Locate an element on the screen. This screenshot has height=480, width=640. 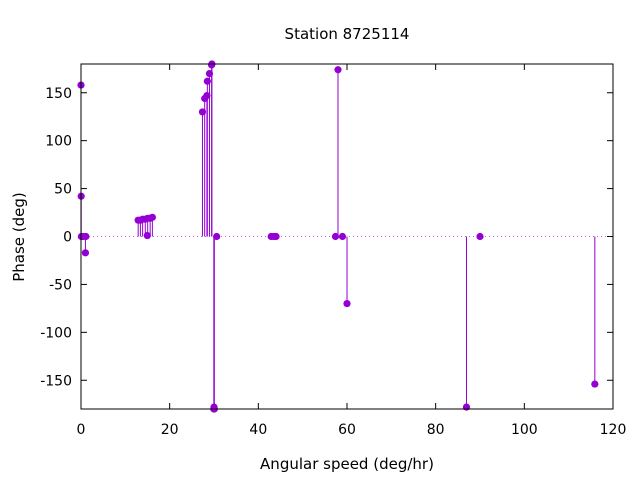
x-axis-label: Angular speed (deg/hr) is located at coordinates (347, 464).